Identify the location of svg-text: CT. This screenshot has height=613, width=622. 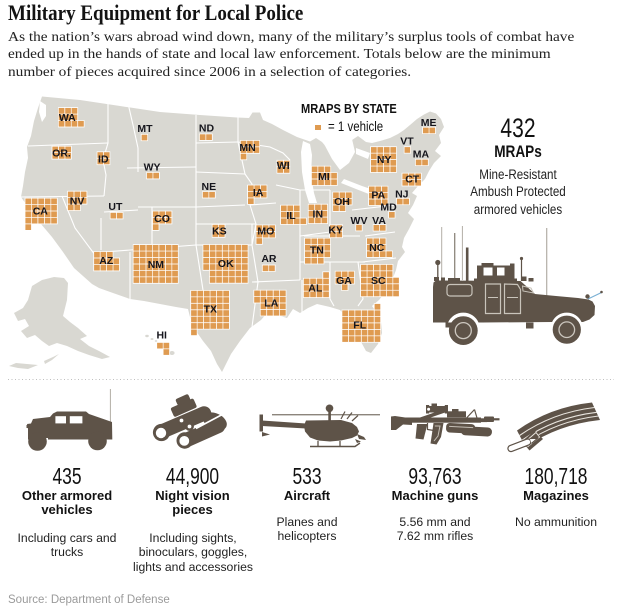
(412, 179).